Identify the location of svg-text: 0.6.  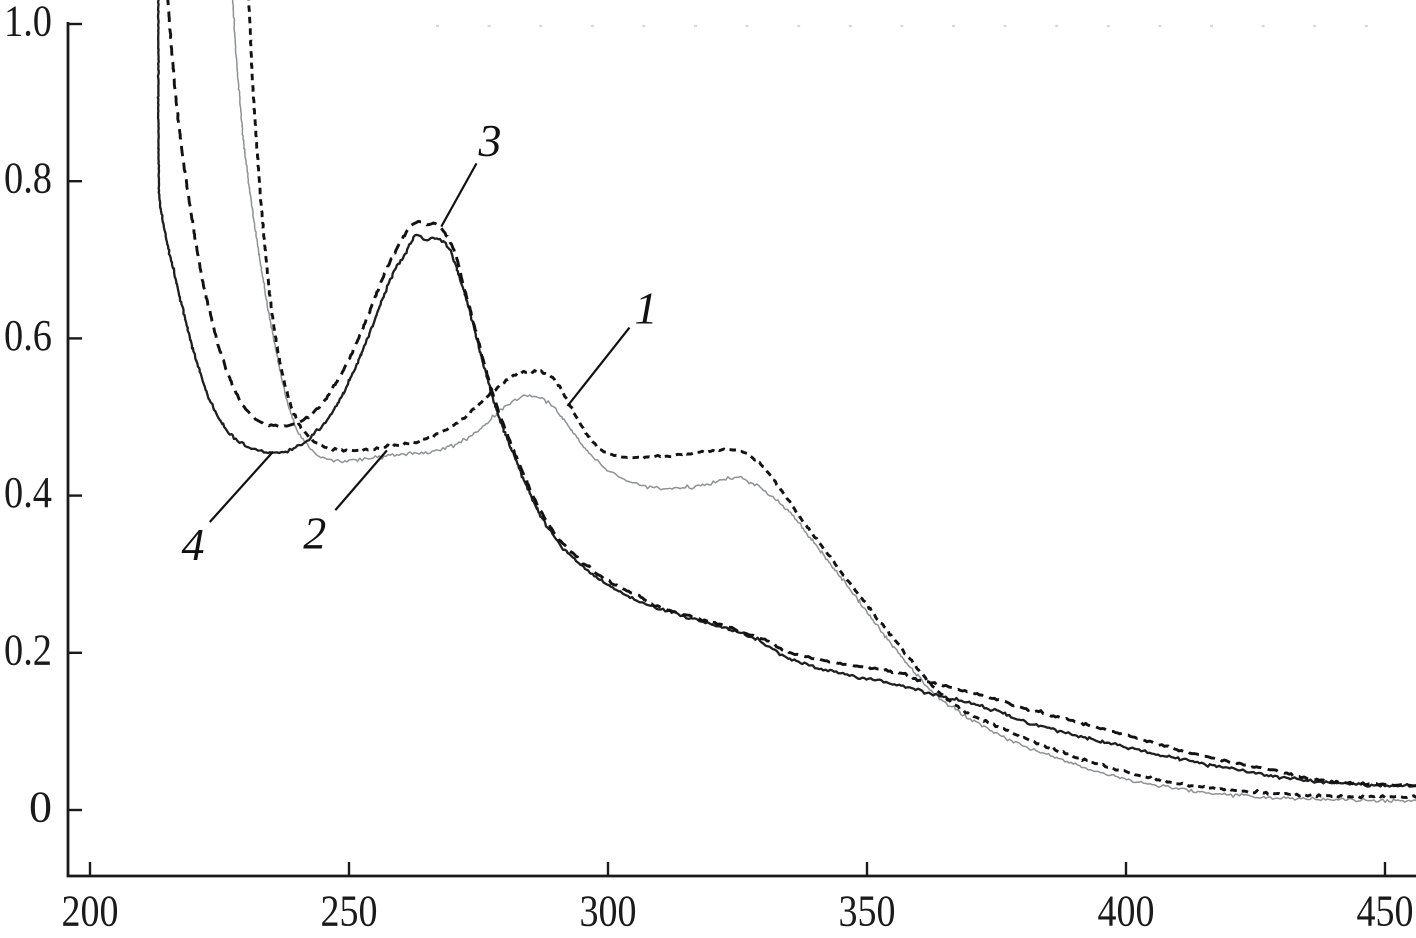
(28, 335).